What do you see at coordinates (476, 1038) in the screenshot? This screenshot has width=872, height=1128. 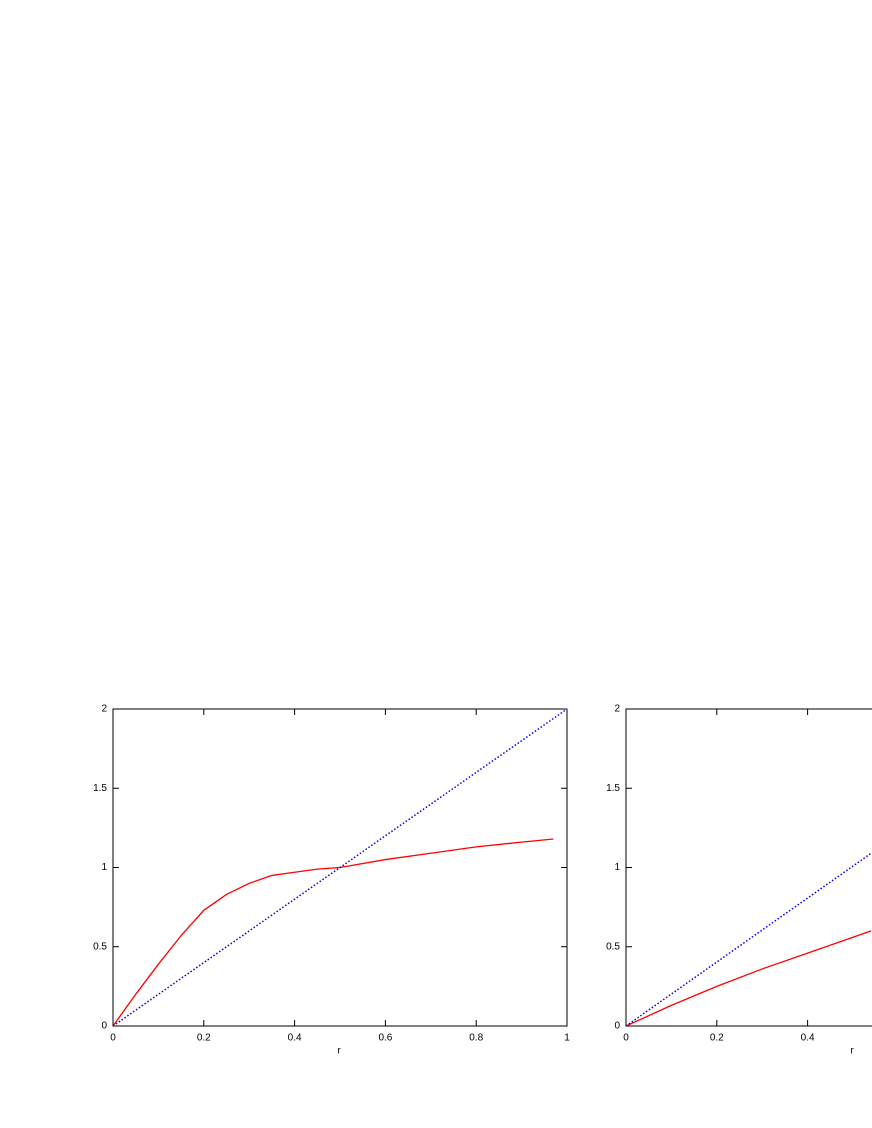 I see `x-tick-label: 0.8` at bounding box center [476, 1038].